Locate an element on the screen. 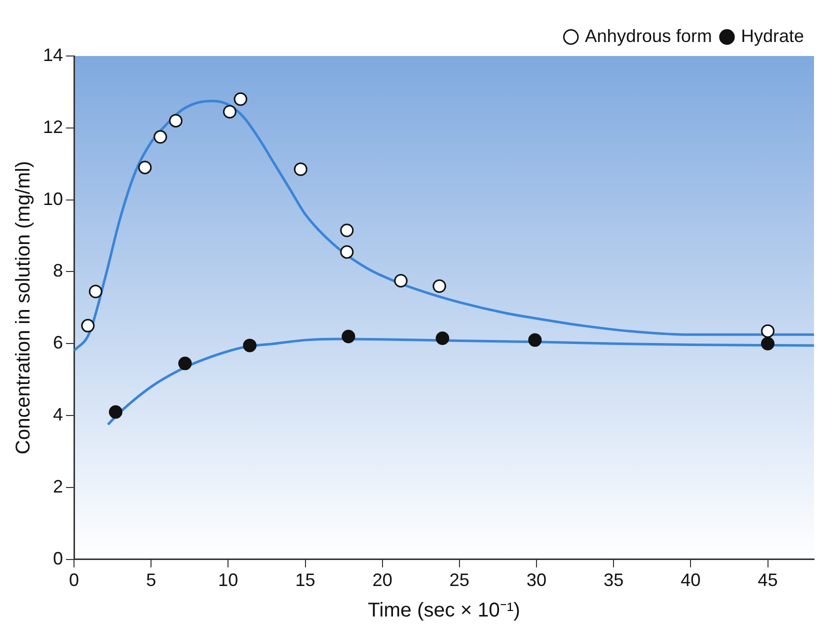 This screenshot has height=635, width=834. y-axis-title: Concentration in solution (mg/ml) is located at coordinates (23, 307).